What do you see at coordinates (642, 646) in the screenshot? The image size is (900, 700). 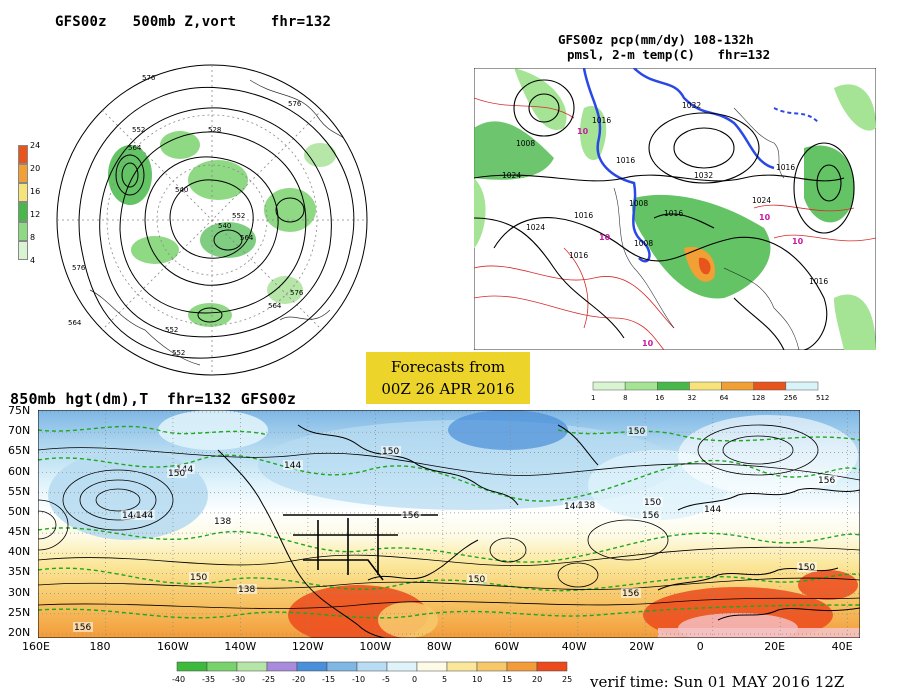 I see `lon-label: 20W` at bounding box center [642, 646].